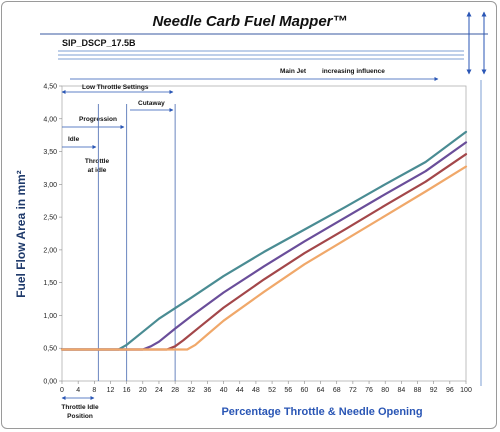 The width and height of the screenshot is (500, 432). Describe the element at coordinates (115, 87) in the screenshot. I see `low-throttle-label: Low Throttle Settings` at that location.